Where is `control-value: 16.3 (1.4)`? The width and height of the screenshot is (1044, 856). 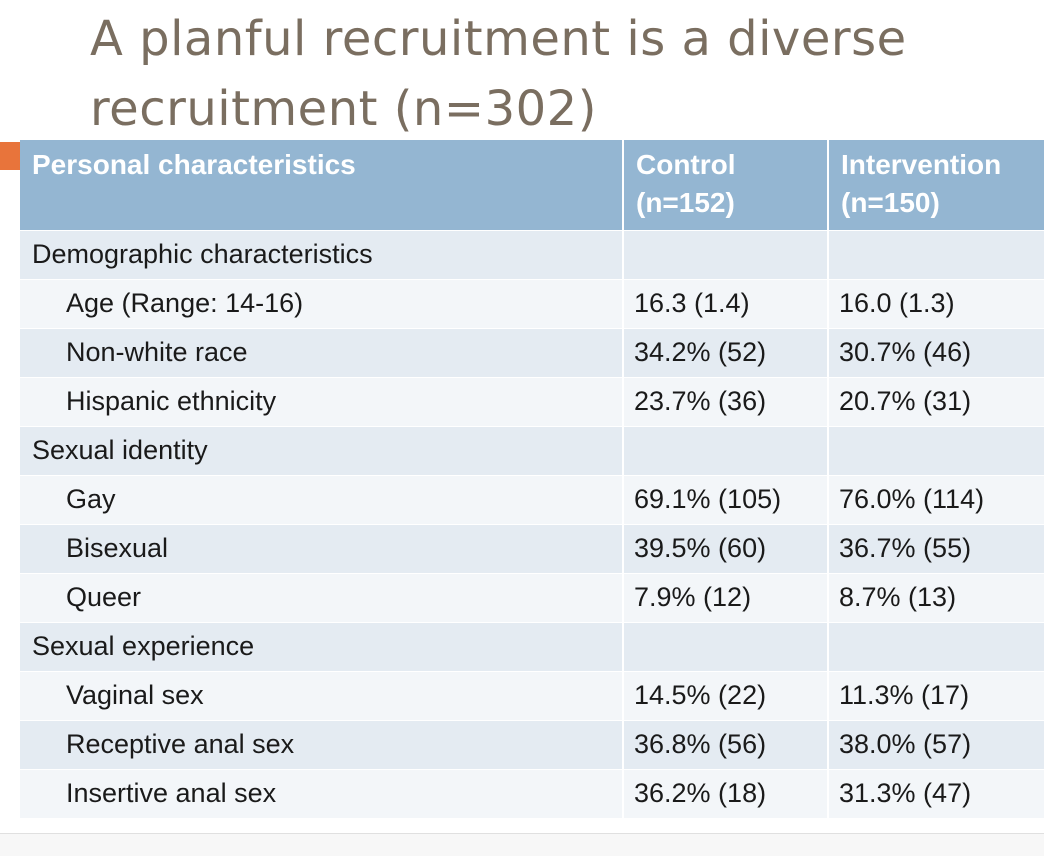
control-value: 16.3 (1.4) is located at coordinates (726, 303).